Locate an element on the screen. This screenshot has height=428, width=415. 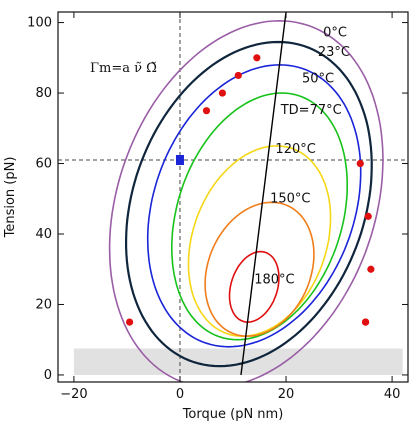
x-tick-label: 0 is located at coordinates (180, 394).